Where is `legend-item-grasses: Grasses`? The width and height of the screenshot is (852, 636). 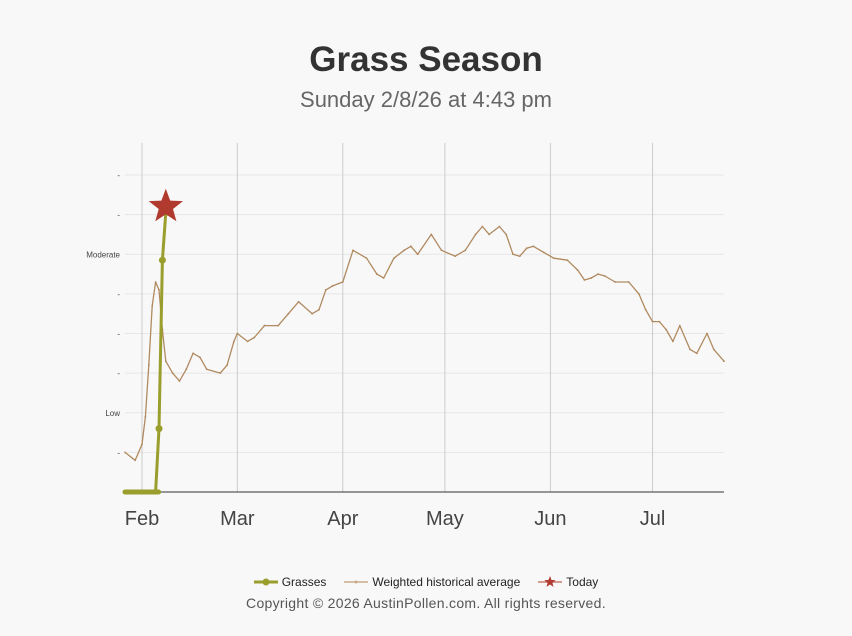 legend-item-grasses: Grasses is located at coordinates (290, 582).